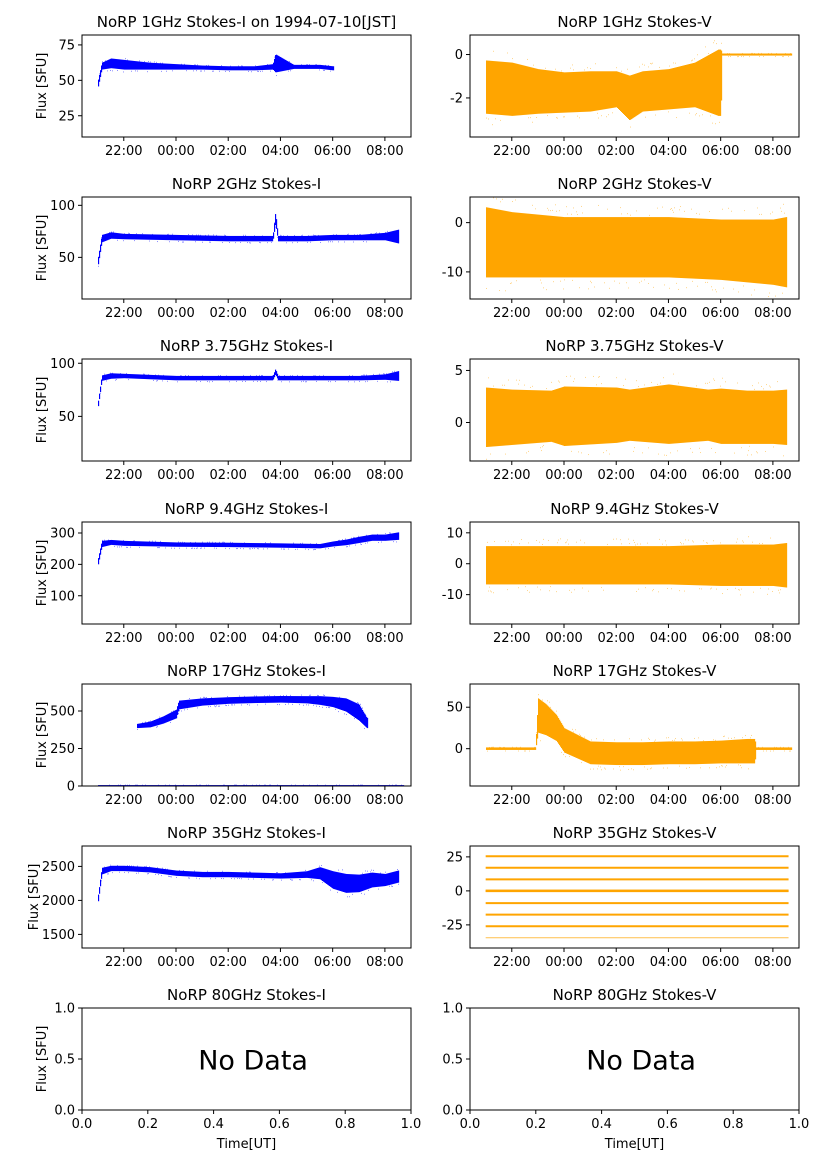 This screenshot has height=1169, width=827. I want to click on x-tick-label: 08:00, so click(772, 638).